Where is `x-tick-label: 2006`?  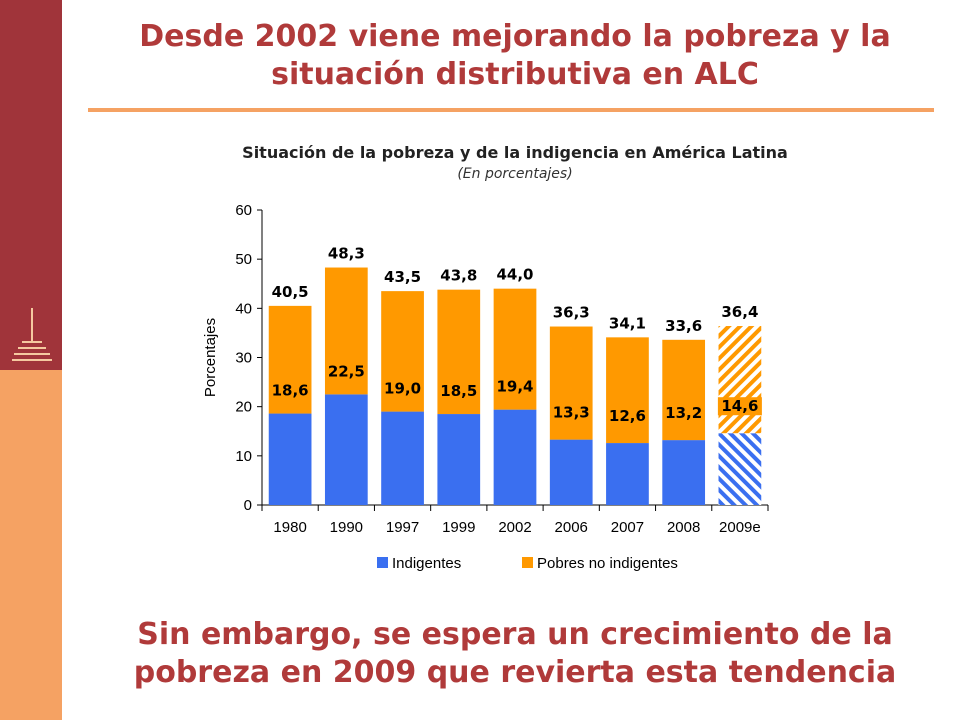
x-tick-label: 2006 is located at coordinates (571, 527).